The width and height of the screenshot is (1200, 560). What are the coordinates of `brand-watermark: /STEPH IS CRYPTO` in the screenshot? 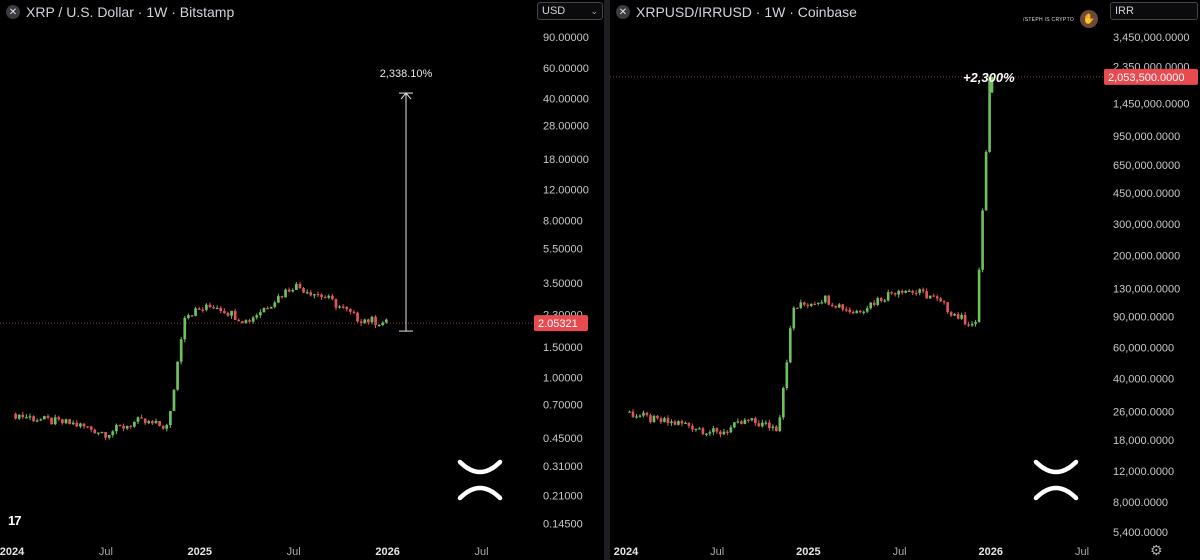 It's located at (1049, 20).